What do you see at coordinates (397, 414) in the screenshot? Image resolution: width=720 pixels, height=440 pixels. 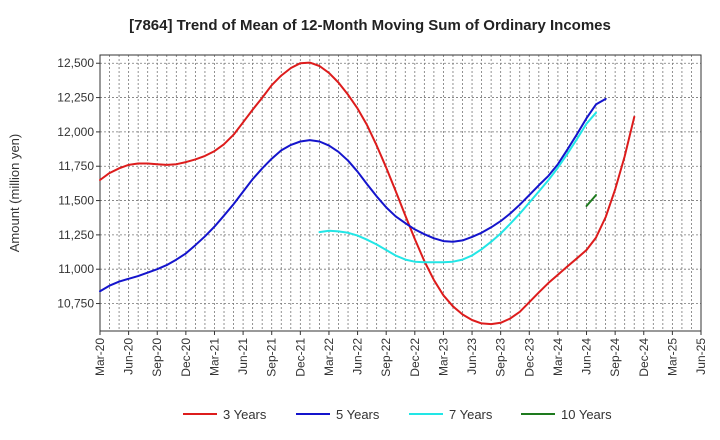 I see `legend: 3 Years 5 Years 7 Years 10 Years` at bounding box center [397, 414].